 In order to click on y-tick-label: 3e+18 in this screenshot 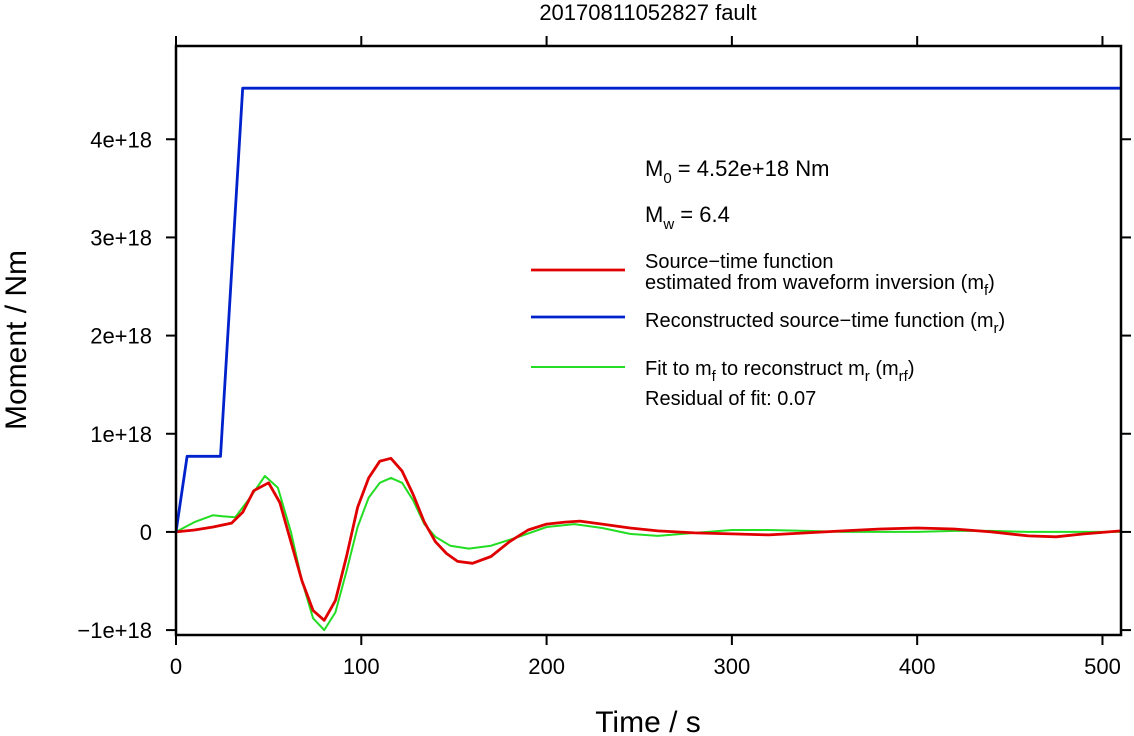, I will do `click(121, 237)`.